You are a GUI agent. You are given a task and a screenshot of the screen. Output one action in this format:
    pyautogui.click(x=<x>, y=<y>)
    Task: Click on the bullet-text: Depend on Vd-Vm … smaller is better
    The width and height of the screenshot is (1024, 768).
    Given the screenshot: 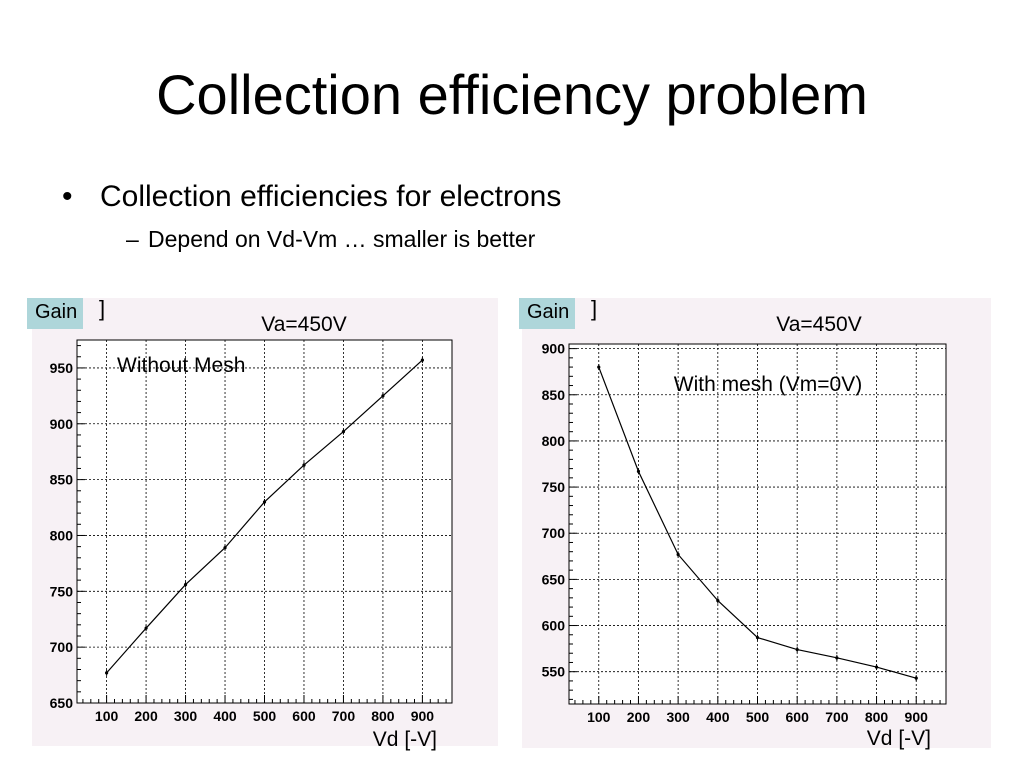 What is the action you would take?
    pyautogui.click(x=342, y=239)
    